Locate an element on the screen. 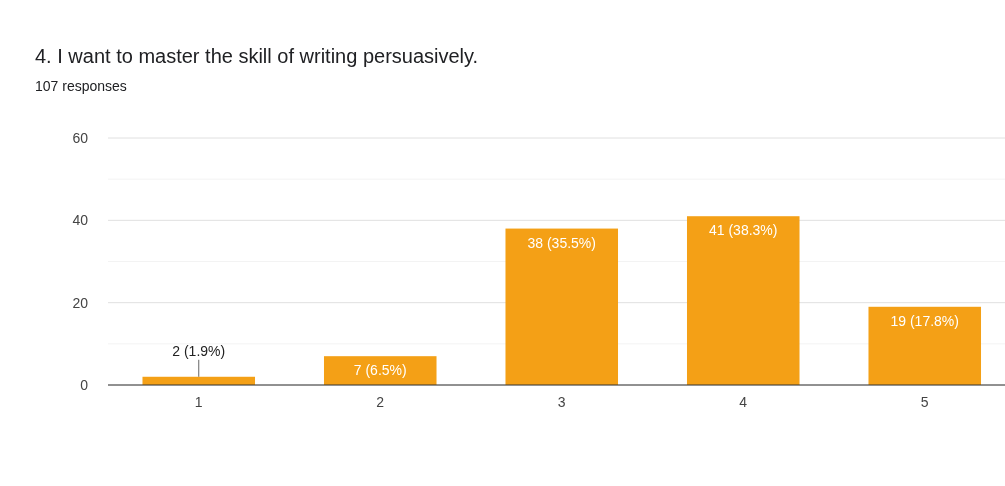 The height and width of the screenshot is (486, 1005). x-tick-label: 4 is located at coordinates (743, 401).